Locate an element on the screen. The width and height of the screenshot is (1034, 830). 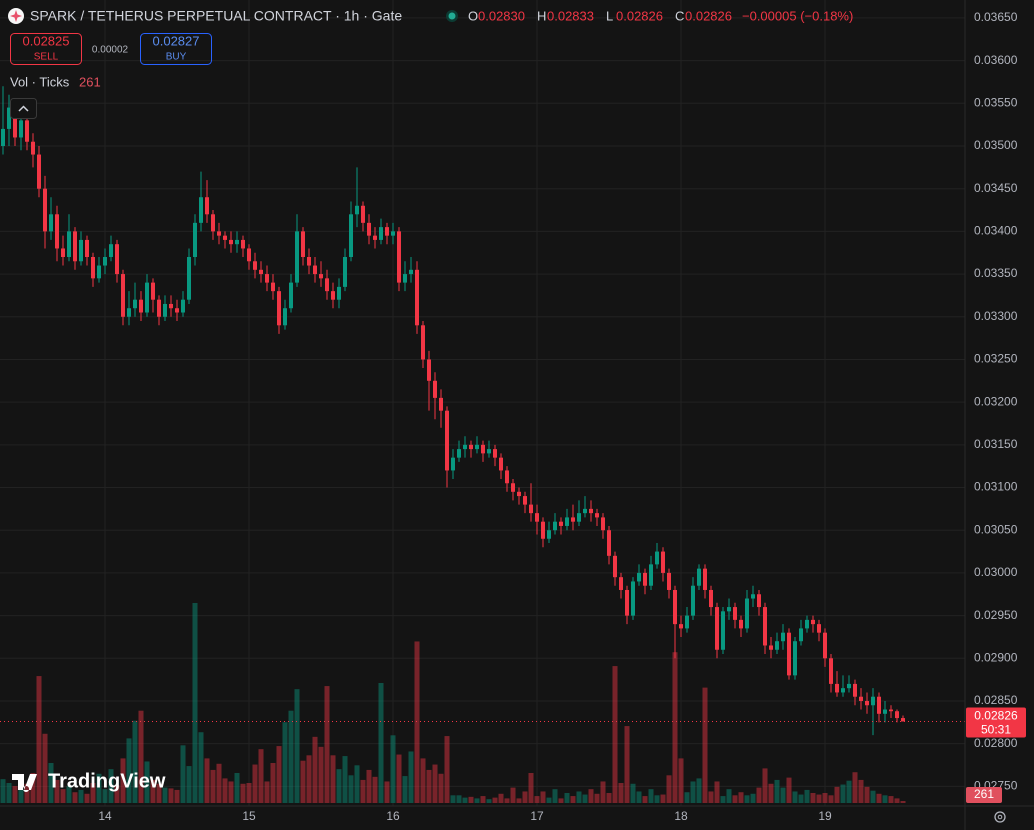
brand-name: TradingView is located at coordinates (107, 781).